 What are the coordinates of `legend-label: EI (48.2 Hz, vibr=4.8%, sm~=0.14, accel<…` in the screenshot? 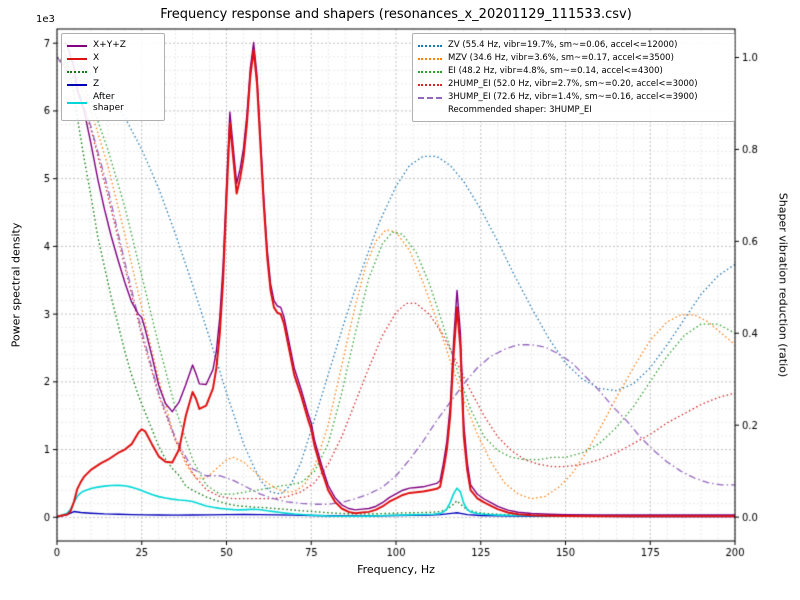 It's located at (555, 71).